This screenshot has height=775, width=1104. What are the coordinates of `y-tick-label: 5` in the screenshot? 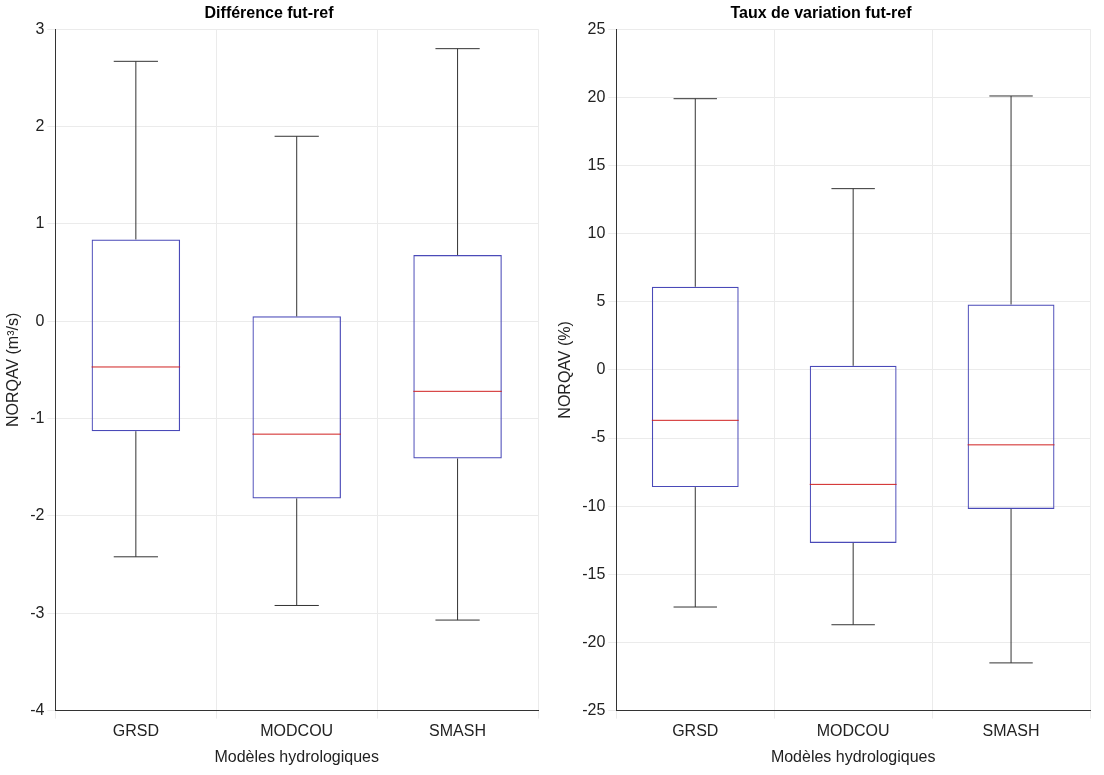 It's located at (601, 301).